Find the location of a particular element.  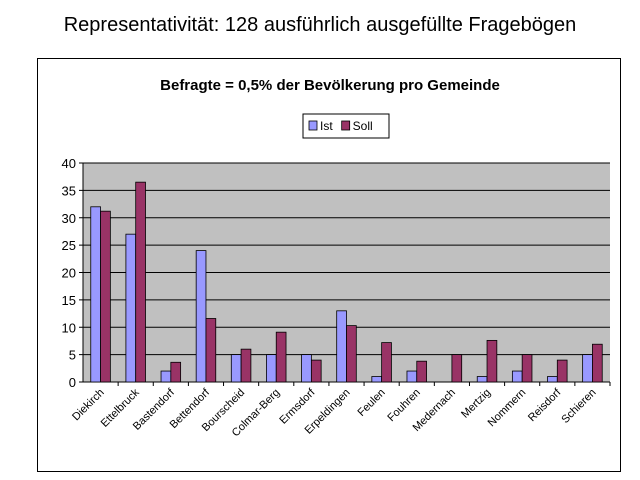

x-category-label: Feulen is located at coordinates (371, 403).